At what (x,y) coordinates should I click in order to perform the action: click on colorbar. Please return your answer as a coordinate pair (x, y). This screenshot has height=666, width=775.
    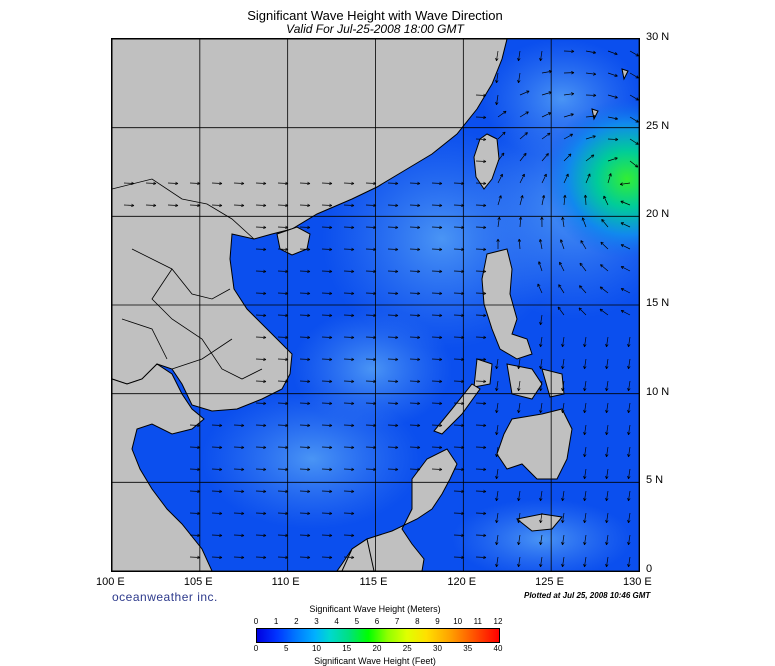
    Looking at the image, I should click on (378, 635).